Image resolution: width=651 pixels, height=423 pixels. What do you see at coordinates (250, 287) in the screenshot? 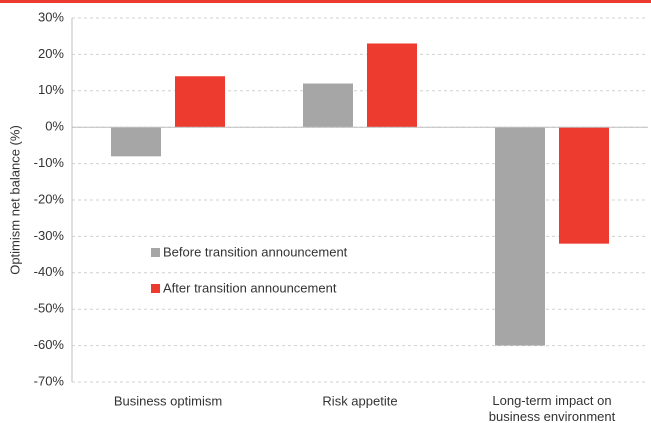
I see `legend-label: After transition announcement` at bounding box center [250, 287].